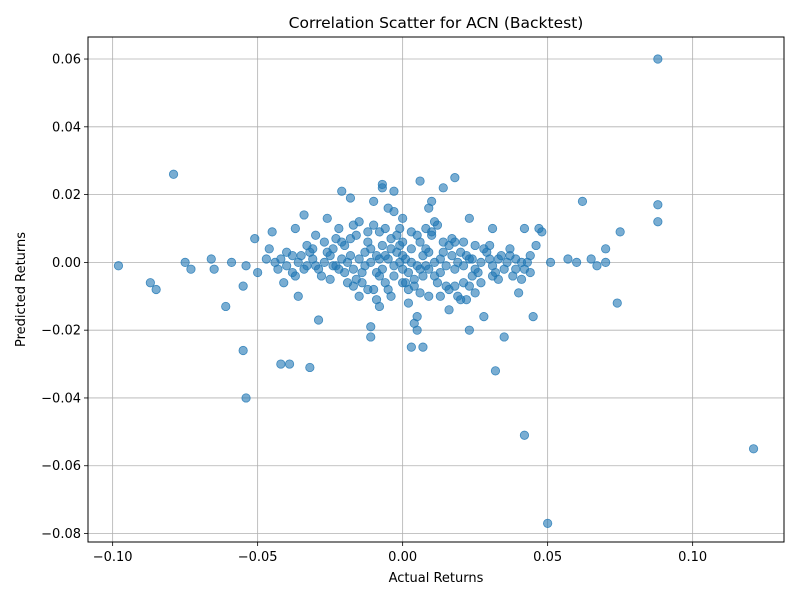  Describe the element at coordinates (436, 578) in the screenshot. I see `x-axis-label: Actual Returns` at that location.